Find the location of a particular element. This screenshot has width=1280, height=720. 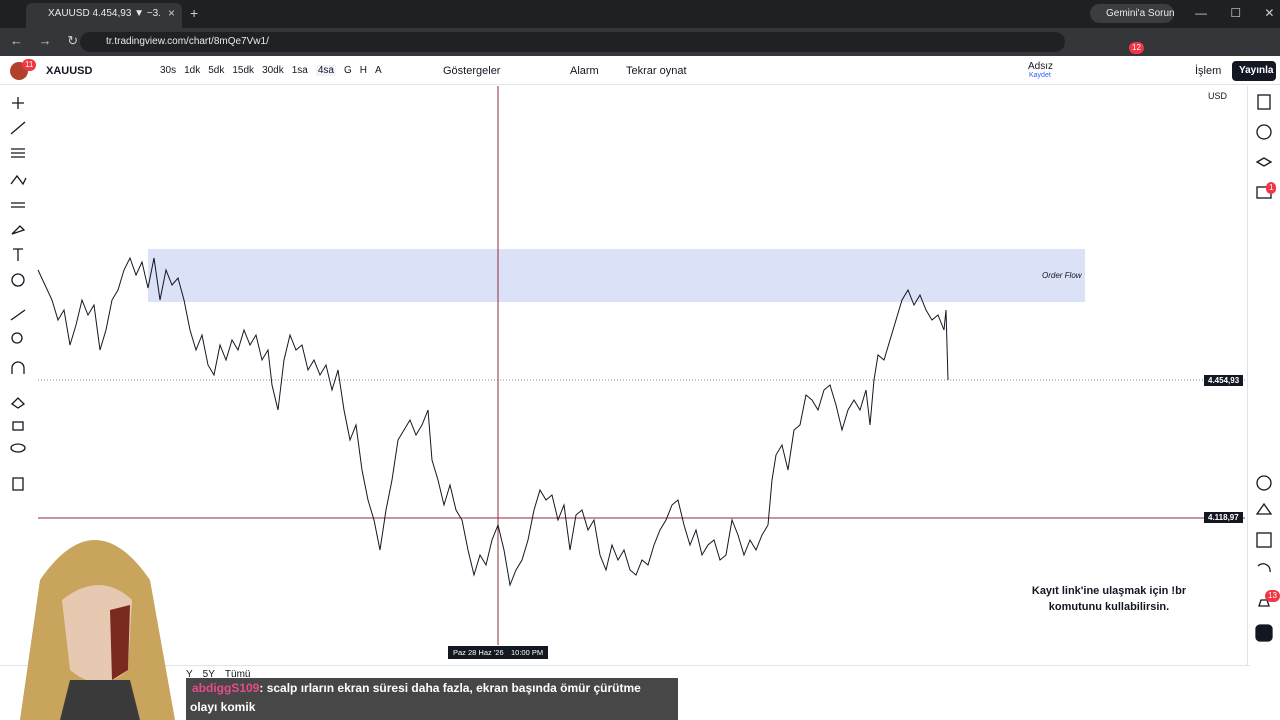

indicators-button: Göstergeler is located at coordinates (472, 71).